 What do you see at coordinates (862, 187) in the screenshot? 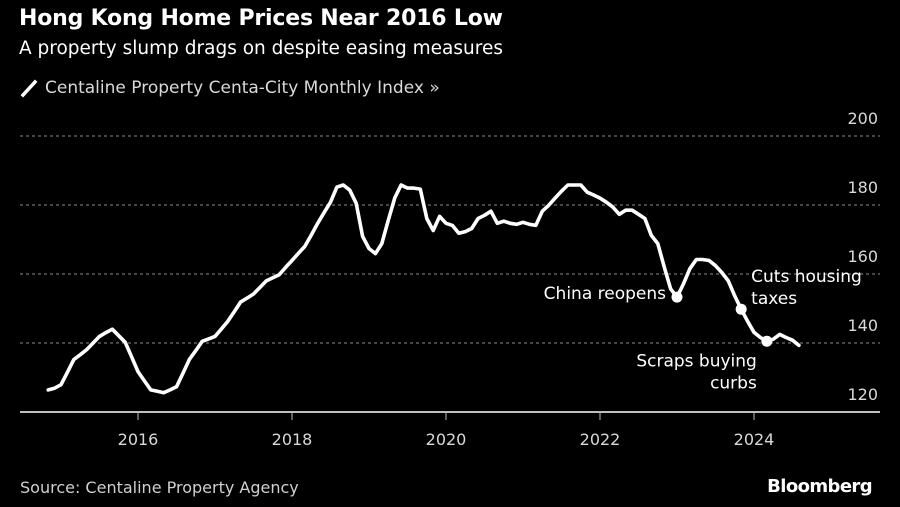
I see `y-tick-label: 180` at bounding box center [862, 187].